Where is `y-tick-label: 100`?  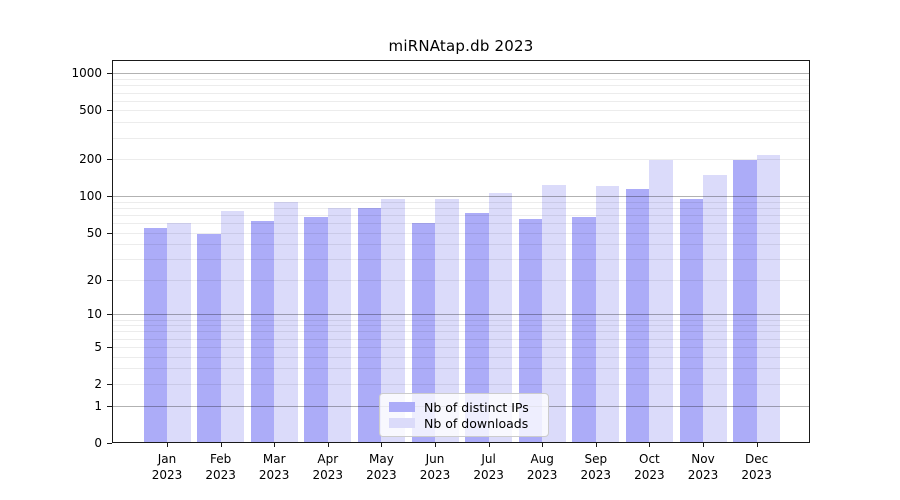
y-tick-label: 100 is located at coordinates (90, 196).